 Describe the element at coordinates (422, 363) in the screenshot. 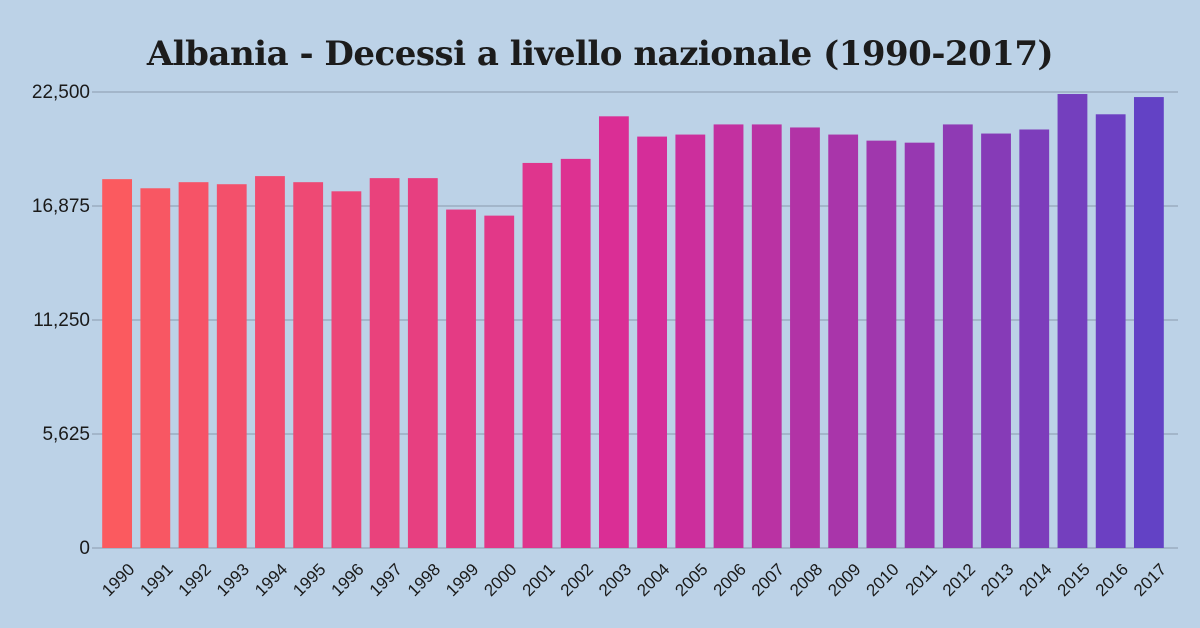

I see `bar-1998` at that location.